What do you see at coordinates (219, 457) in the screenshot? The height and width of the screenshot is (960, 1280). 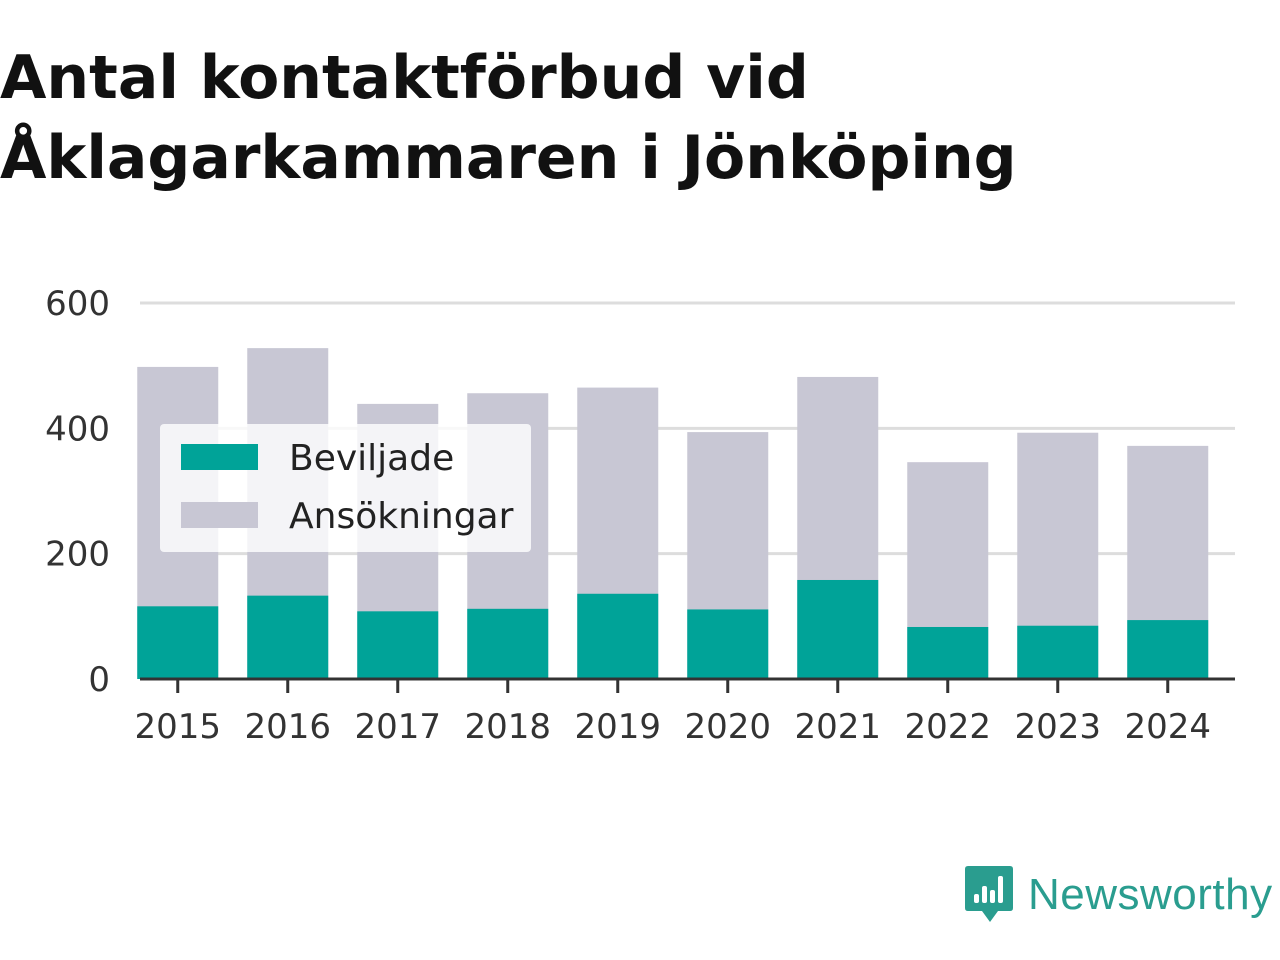 I see `legend-swatch-beviljade` at bounding box center [219, 457].